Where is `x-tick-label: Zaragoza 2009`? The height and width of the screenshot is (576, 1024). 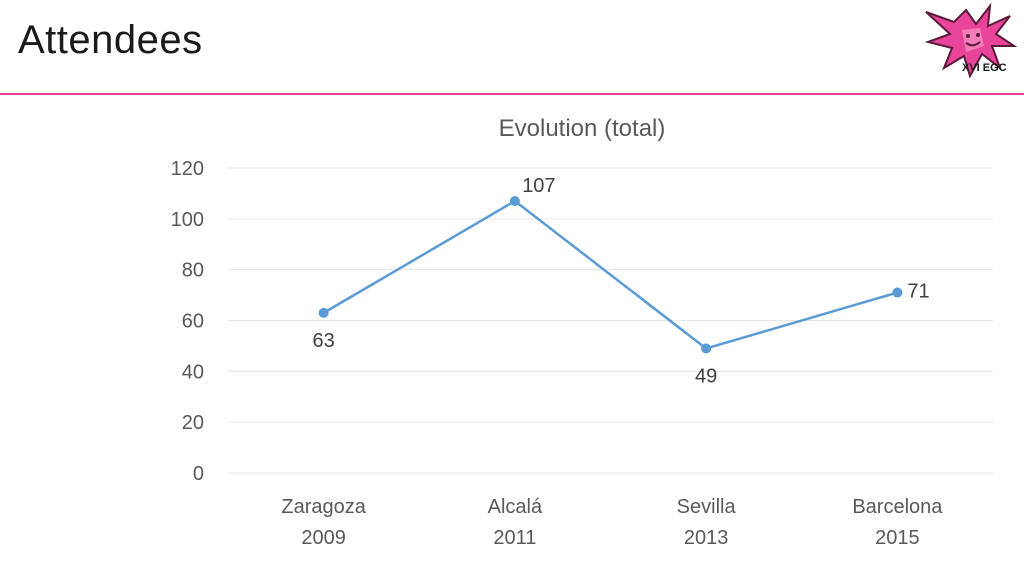
x-tick-label: Zaragoza 2009 is located at coordinates (323, 522).